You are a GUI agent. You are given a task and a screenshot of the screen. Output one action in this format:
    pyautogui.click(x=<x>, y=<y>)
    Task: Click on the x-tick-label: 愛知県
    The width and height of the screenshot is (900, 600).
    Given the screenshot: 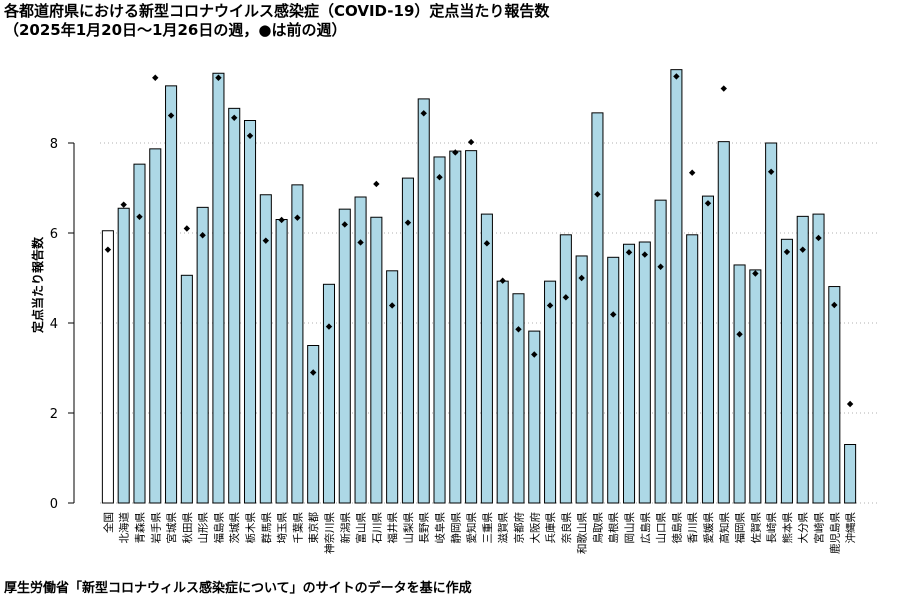 What is the action you would take?
    pyautogui.click(x=471, y=528)
    